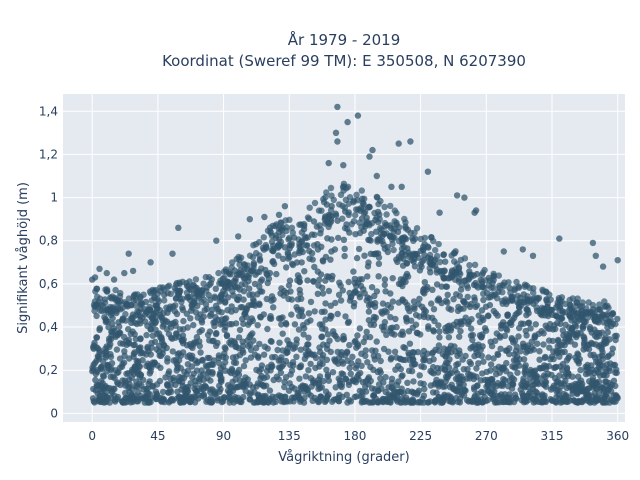 The image size is (640, 480). What do you see at coordinates (23, 258) in the screenshot?
I see `y-axis-title: Signifikant våghöjd (m)` at bounding box center [23, 258].